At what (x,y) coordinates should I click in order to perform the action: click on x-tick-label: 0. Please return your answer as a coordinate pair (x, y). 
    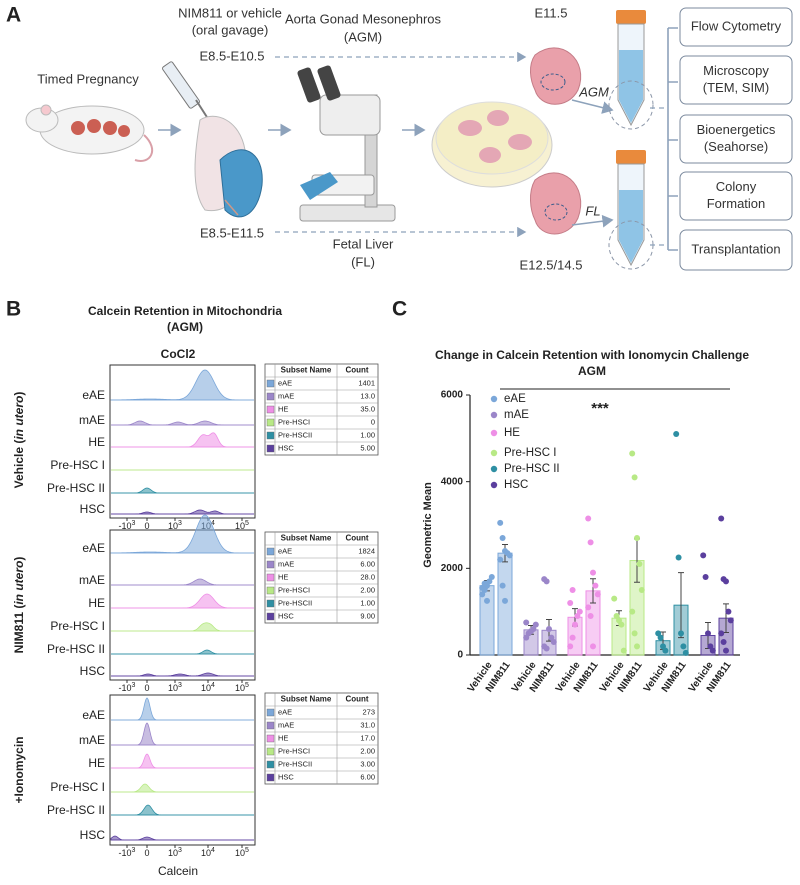
    Looking at the image, I should click on (146, 853).